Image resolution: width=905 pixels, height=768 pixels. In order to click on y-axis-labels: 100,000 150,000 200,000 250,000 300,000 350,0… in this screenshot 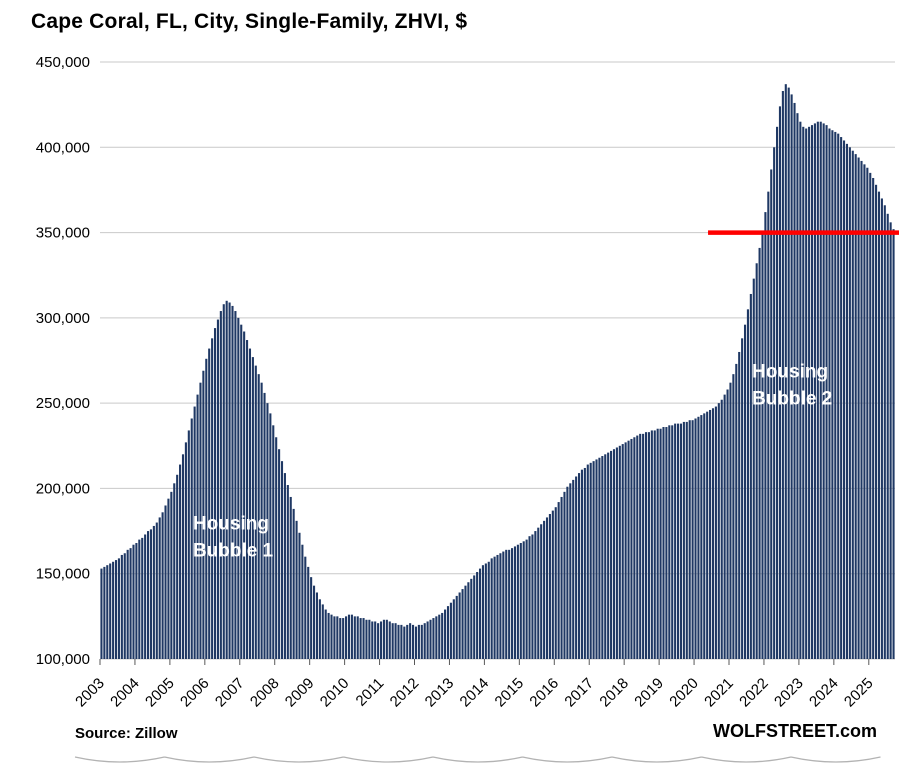, I will do `click(63, 361)`.